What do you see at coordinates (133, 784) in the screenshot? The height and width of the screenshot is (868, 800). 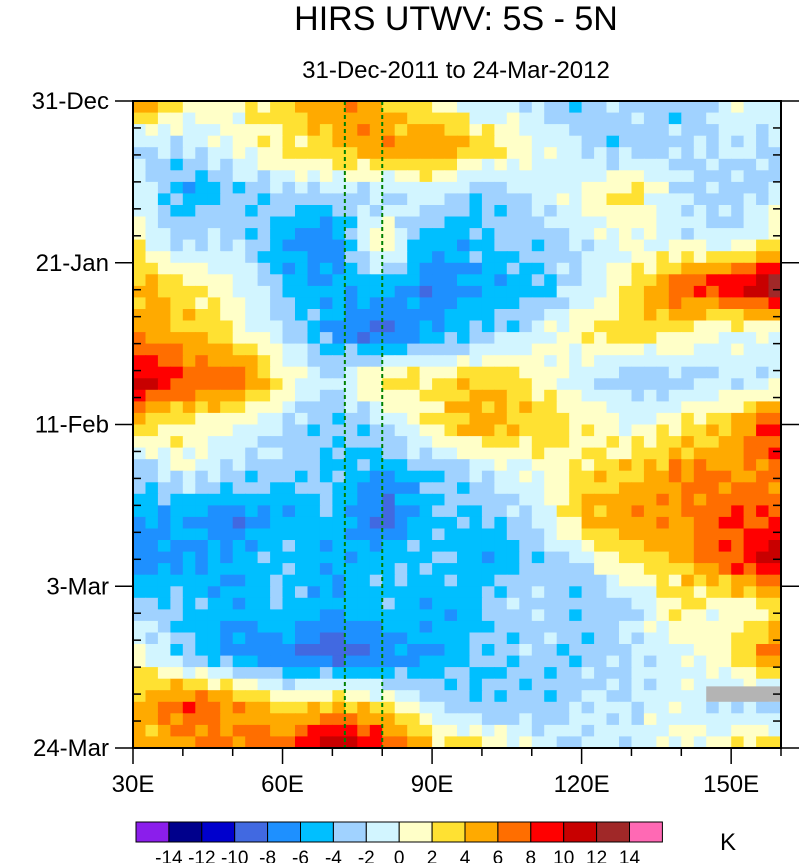 I see `x-tick-label: 30E` at bounding box center [133, 784].